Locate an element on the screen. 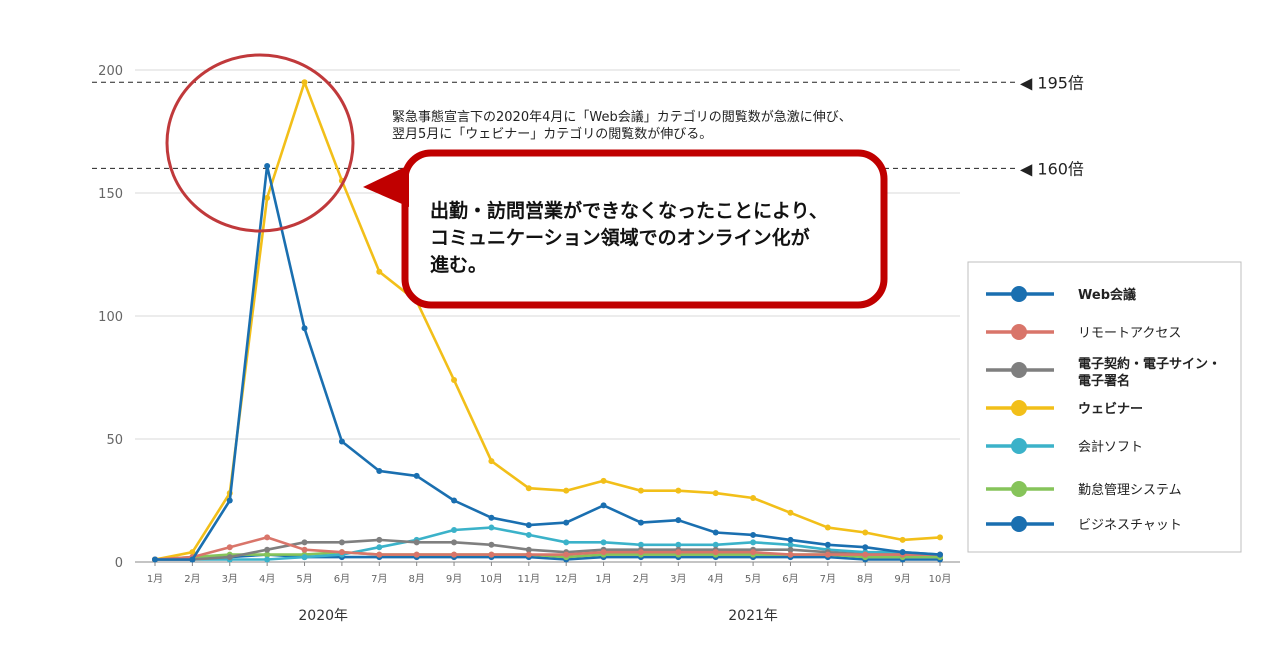 This screenshot has width=1280, height=670. legend-label: 会計ソフト is located at coordinates (1110, 447).